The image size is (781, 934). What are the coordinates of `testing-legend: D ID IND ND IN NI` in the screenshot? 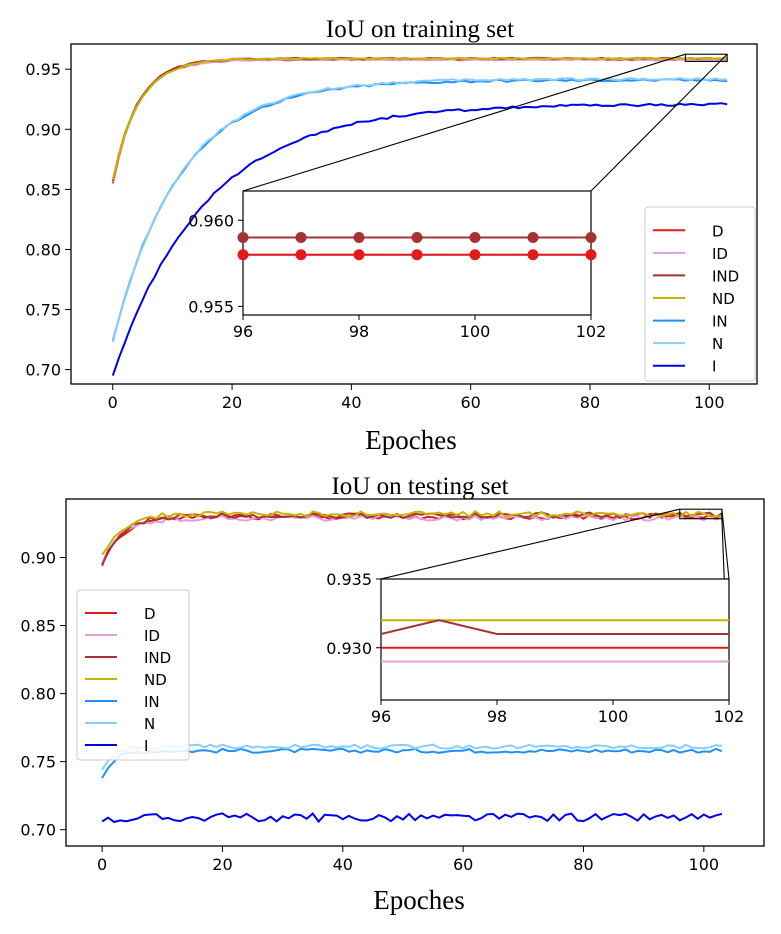 It's located at (133, 675).